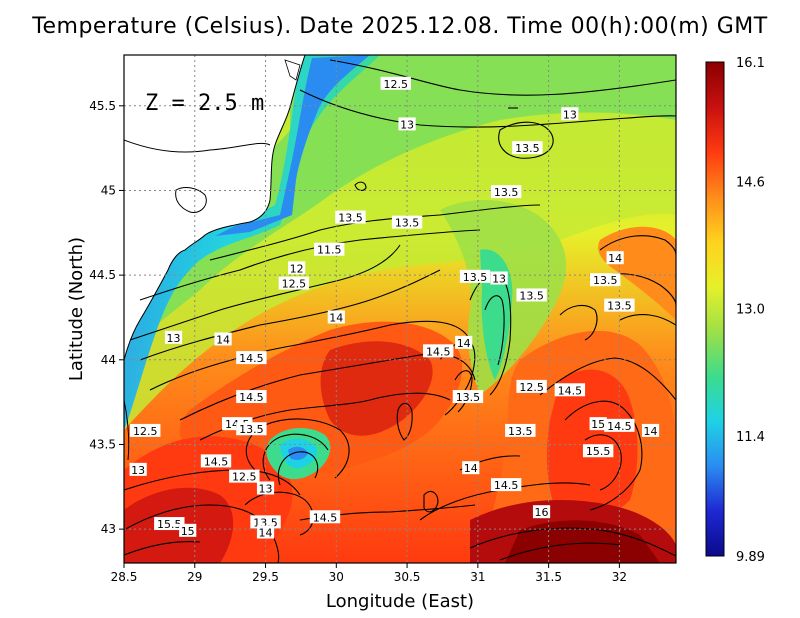 Image resolution: width=800 pixels, height=618 pixels. Describe the element at coordinates (204, 103) in the screenshot. I see `depth-label: Z = 2.5 m` at that location.